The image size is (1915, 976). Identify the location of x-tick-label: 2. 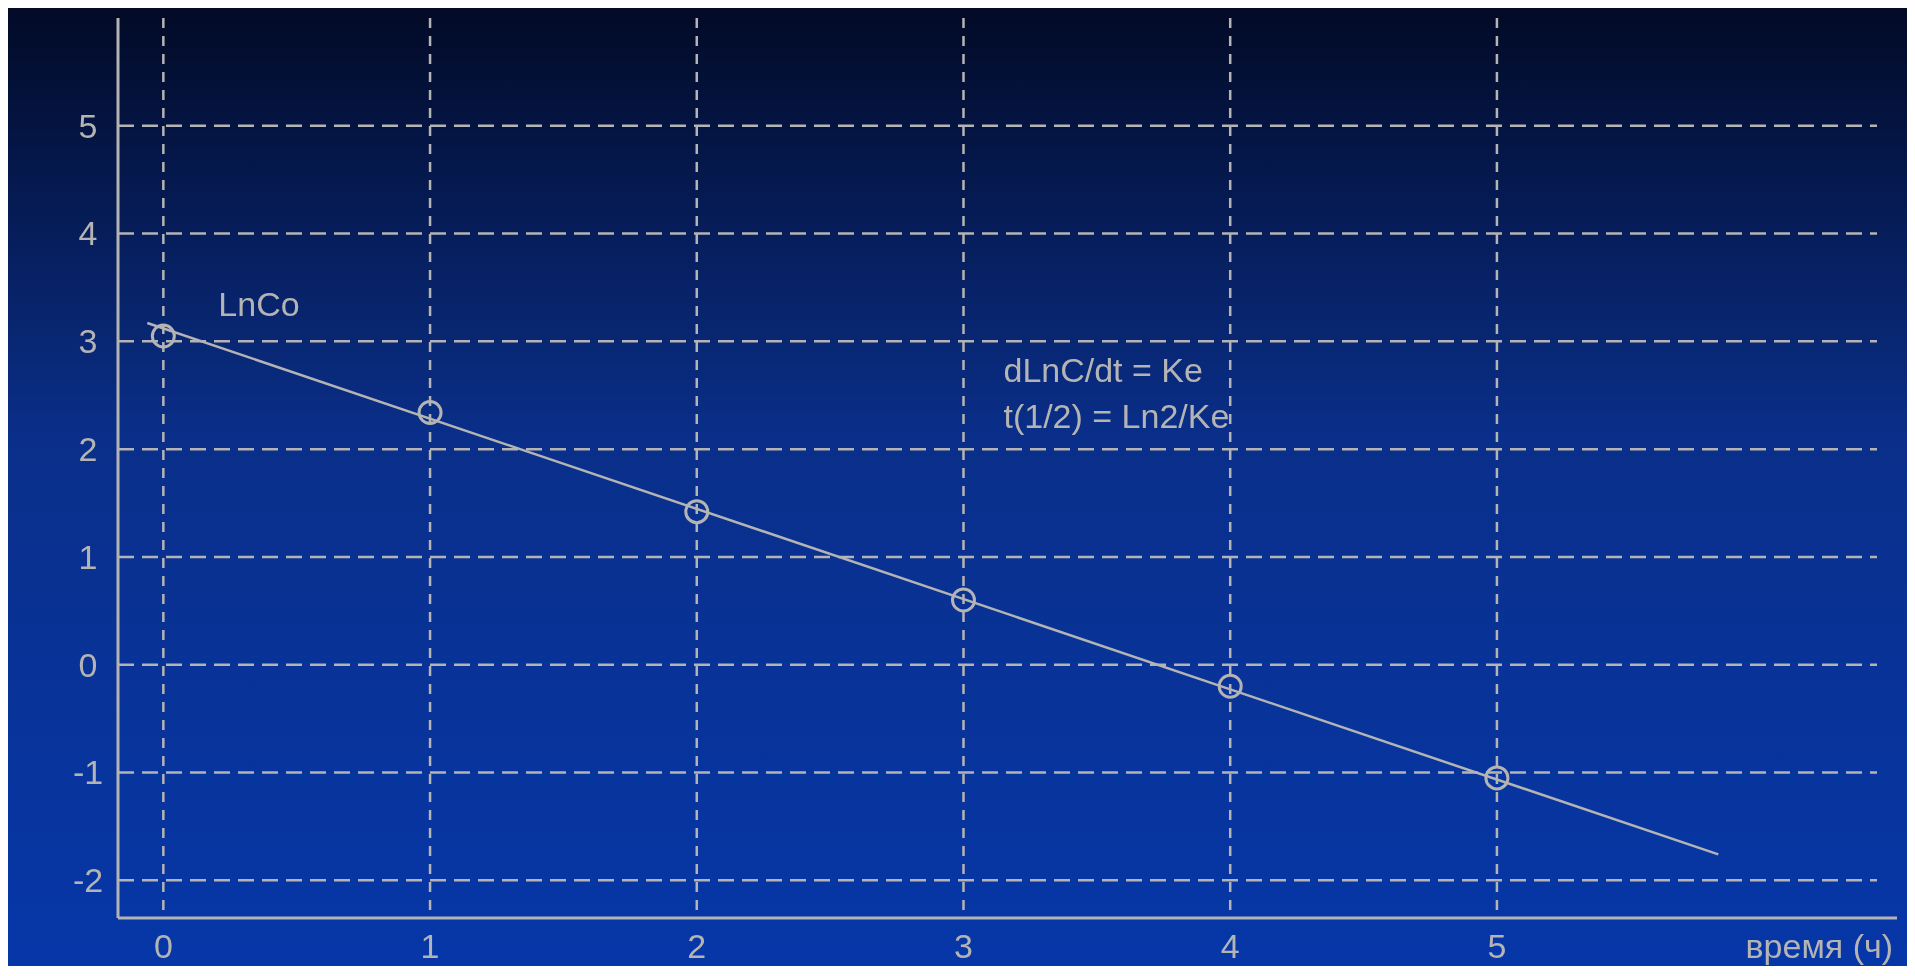
(697, 946).